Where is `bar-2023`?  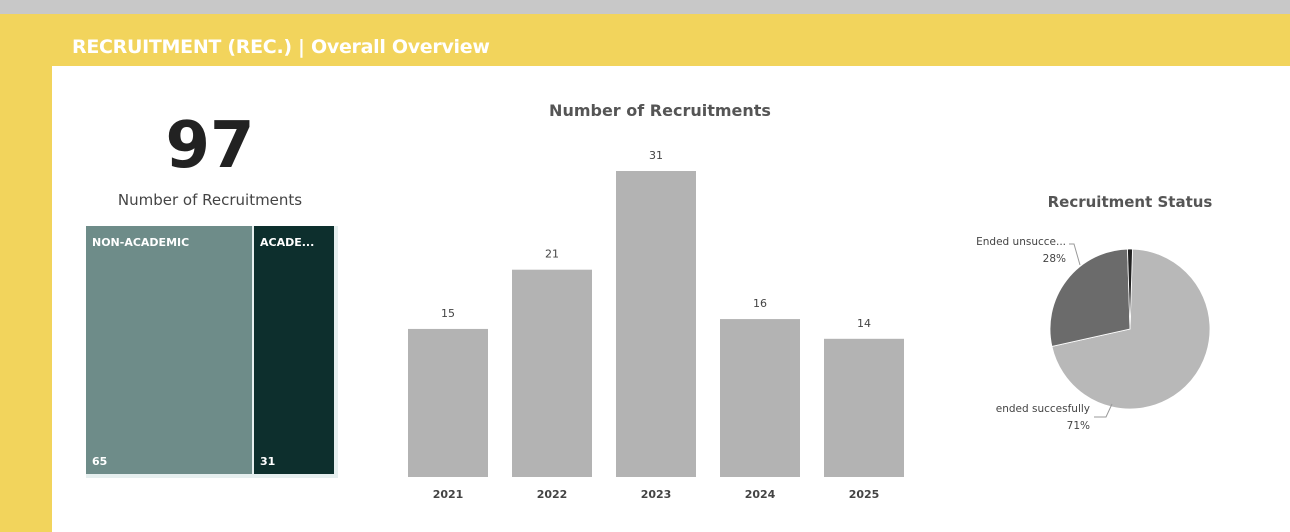 bar-2023 is located at coordinates (656, 324).